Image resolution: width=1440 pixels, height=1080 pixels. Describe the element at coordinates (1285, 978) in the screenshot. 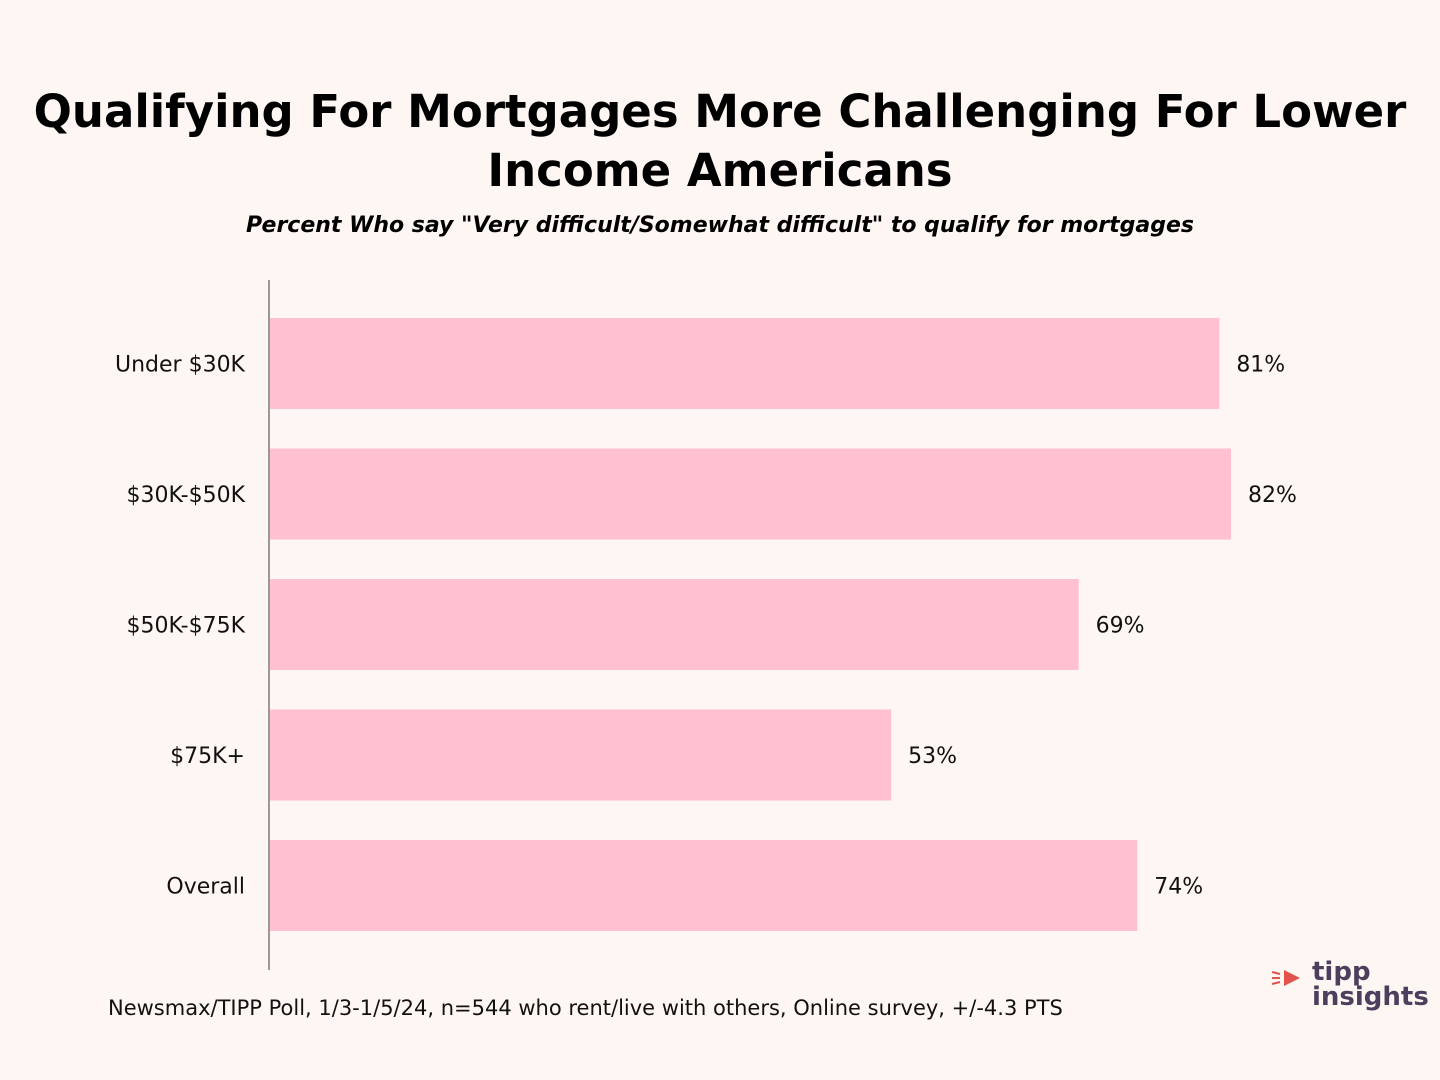

I see `logo-mark-icon` at that location.